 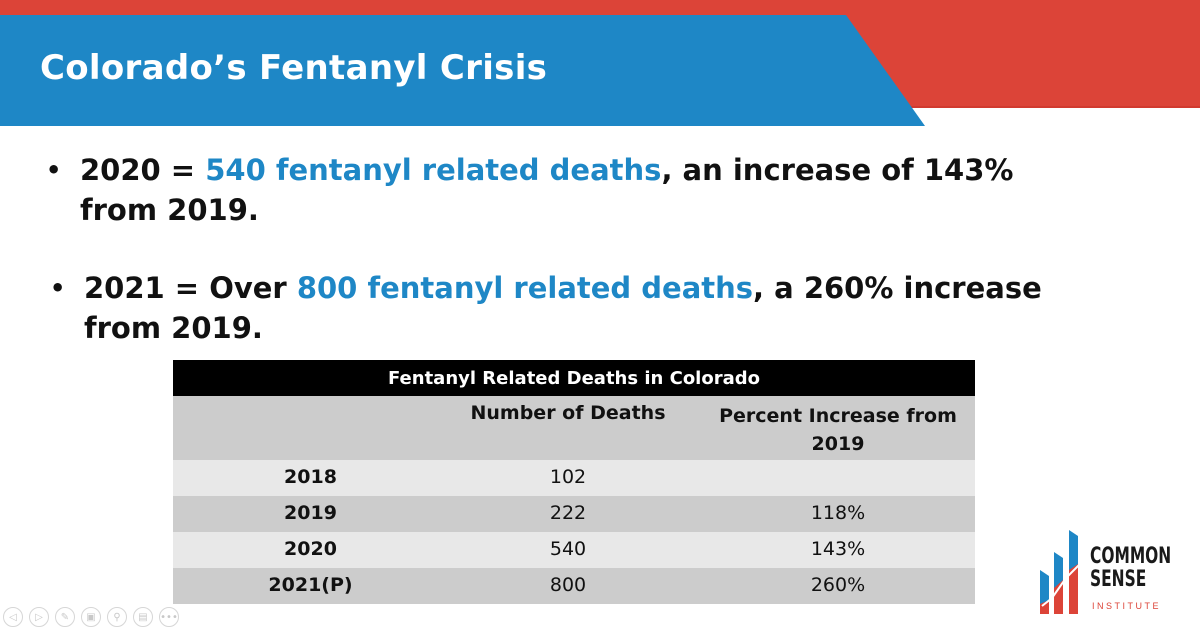 I want to click on table-row: 2019 222 118%, so click(x=574, y=514).